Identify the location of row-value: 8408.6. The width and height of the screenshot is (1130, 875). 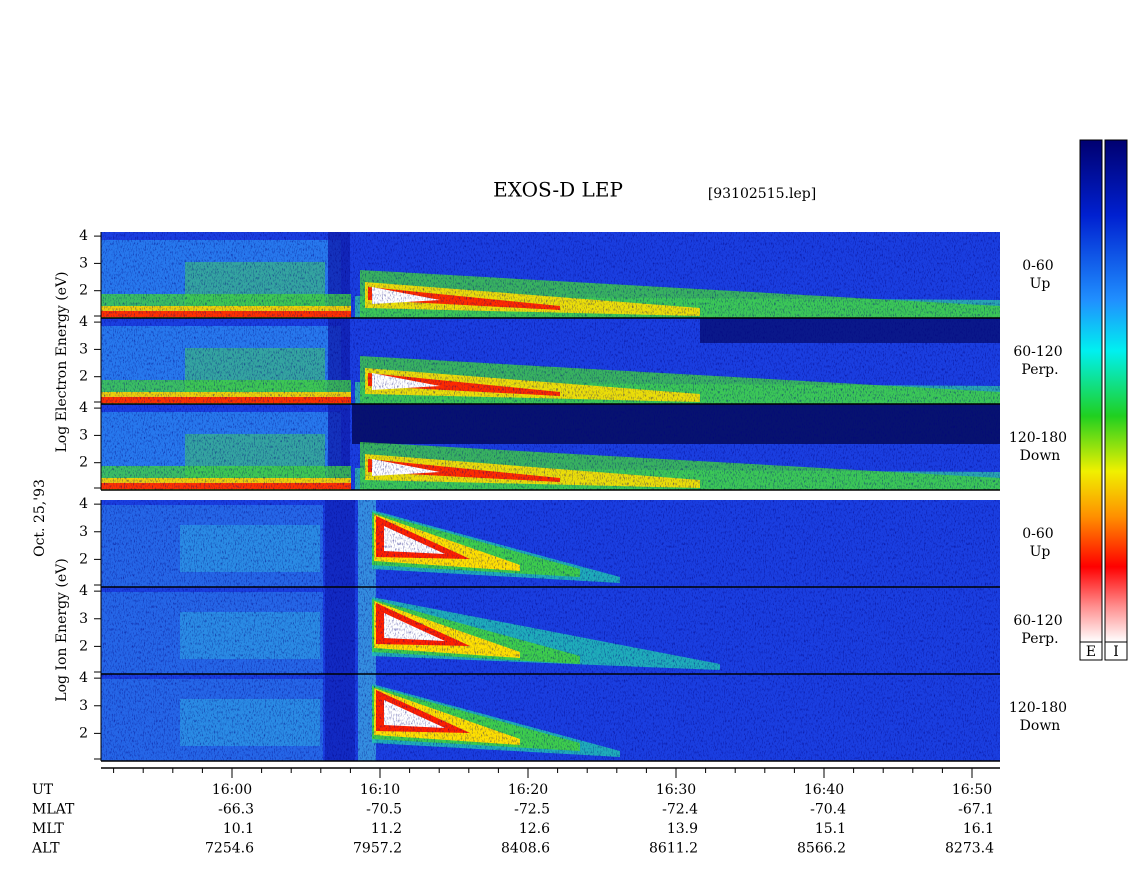
(525, 849).